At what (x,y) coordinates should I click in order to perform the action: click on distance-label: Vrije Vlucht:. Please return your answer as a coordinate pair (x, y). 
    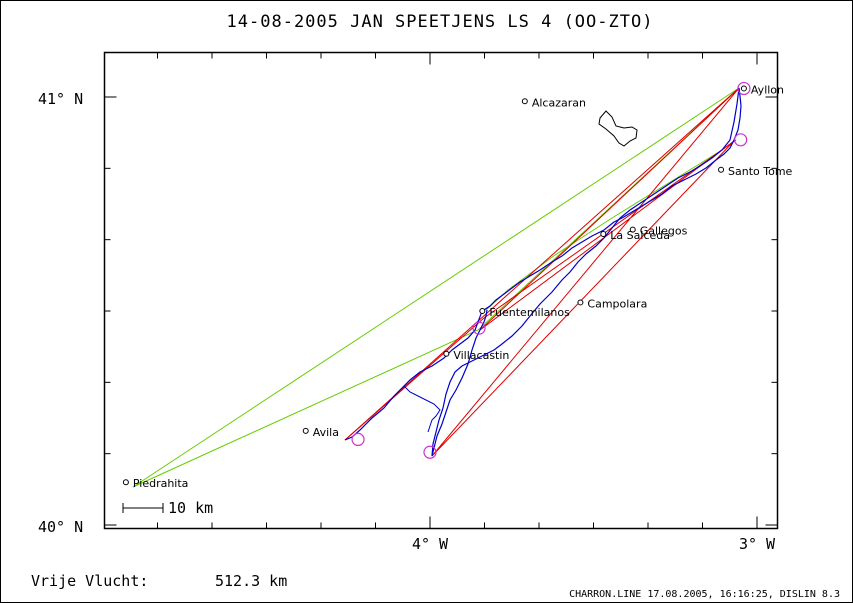
    Looking at the image, I should click on (89, 581).